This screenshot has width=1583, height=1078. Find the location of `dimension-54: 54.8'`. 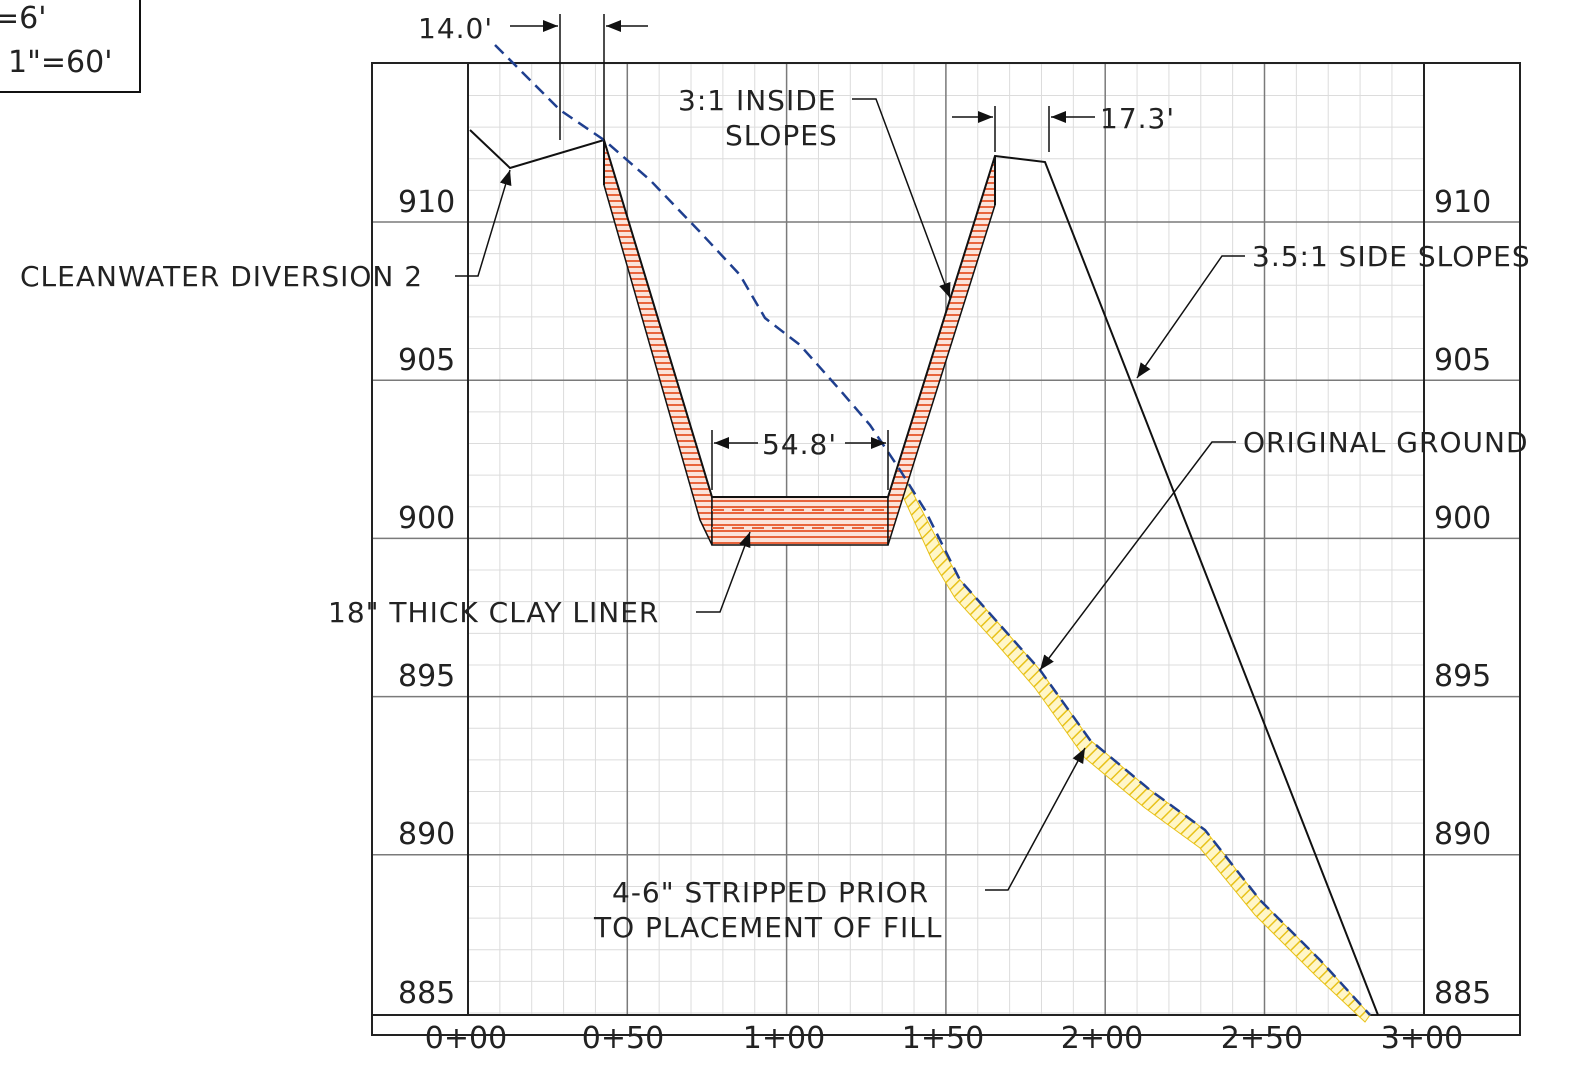

dimension-54: 54.8' is located at coordinates (800, 459).